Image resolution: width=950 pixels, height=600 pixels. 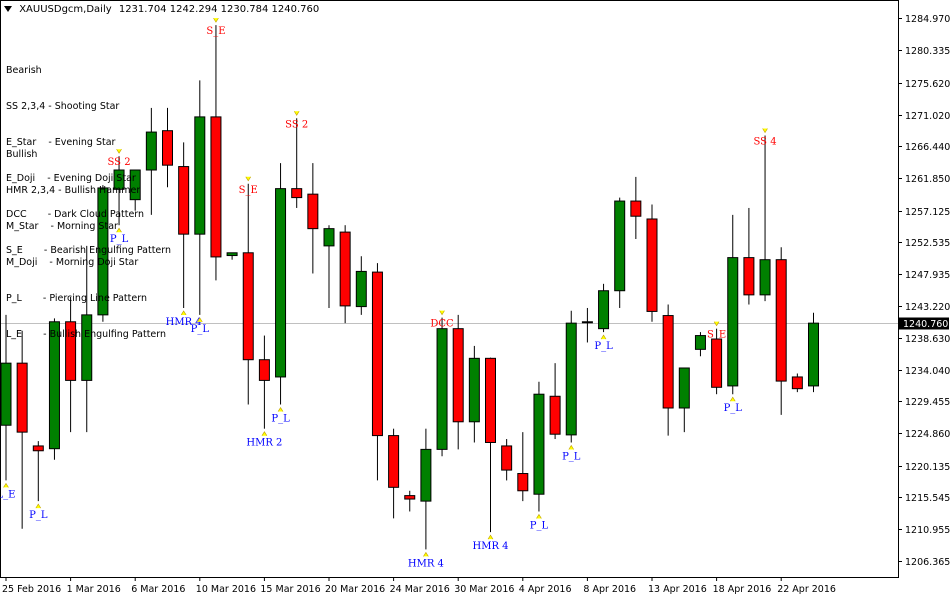 I want to click on date-tick-label: 30 Mar 2016, so click(x=484, y=589).